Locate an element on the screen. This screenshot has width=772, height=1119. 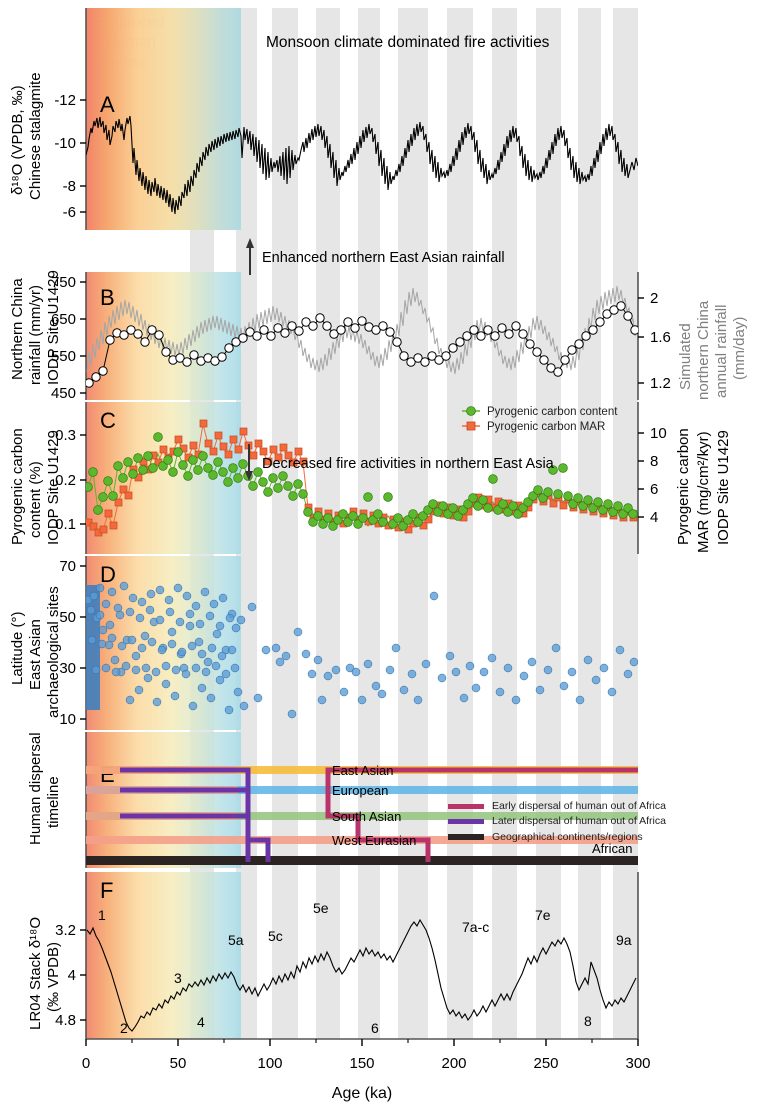
panel-B-ylabel-2: IODP Site U1429 is located at coordinates (53, 327).